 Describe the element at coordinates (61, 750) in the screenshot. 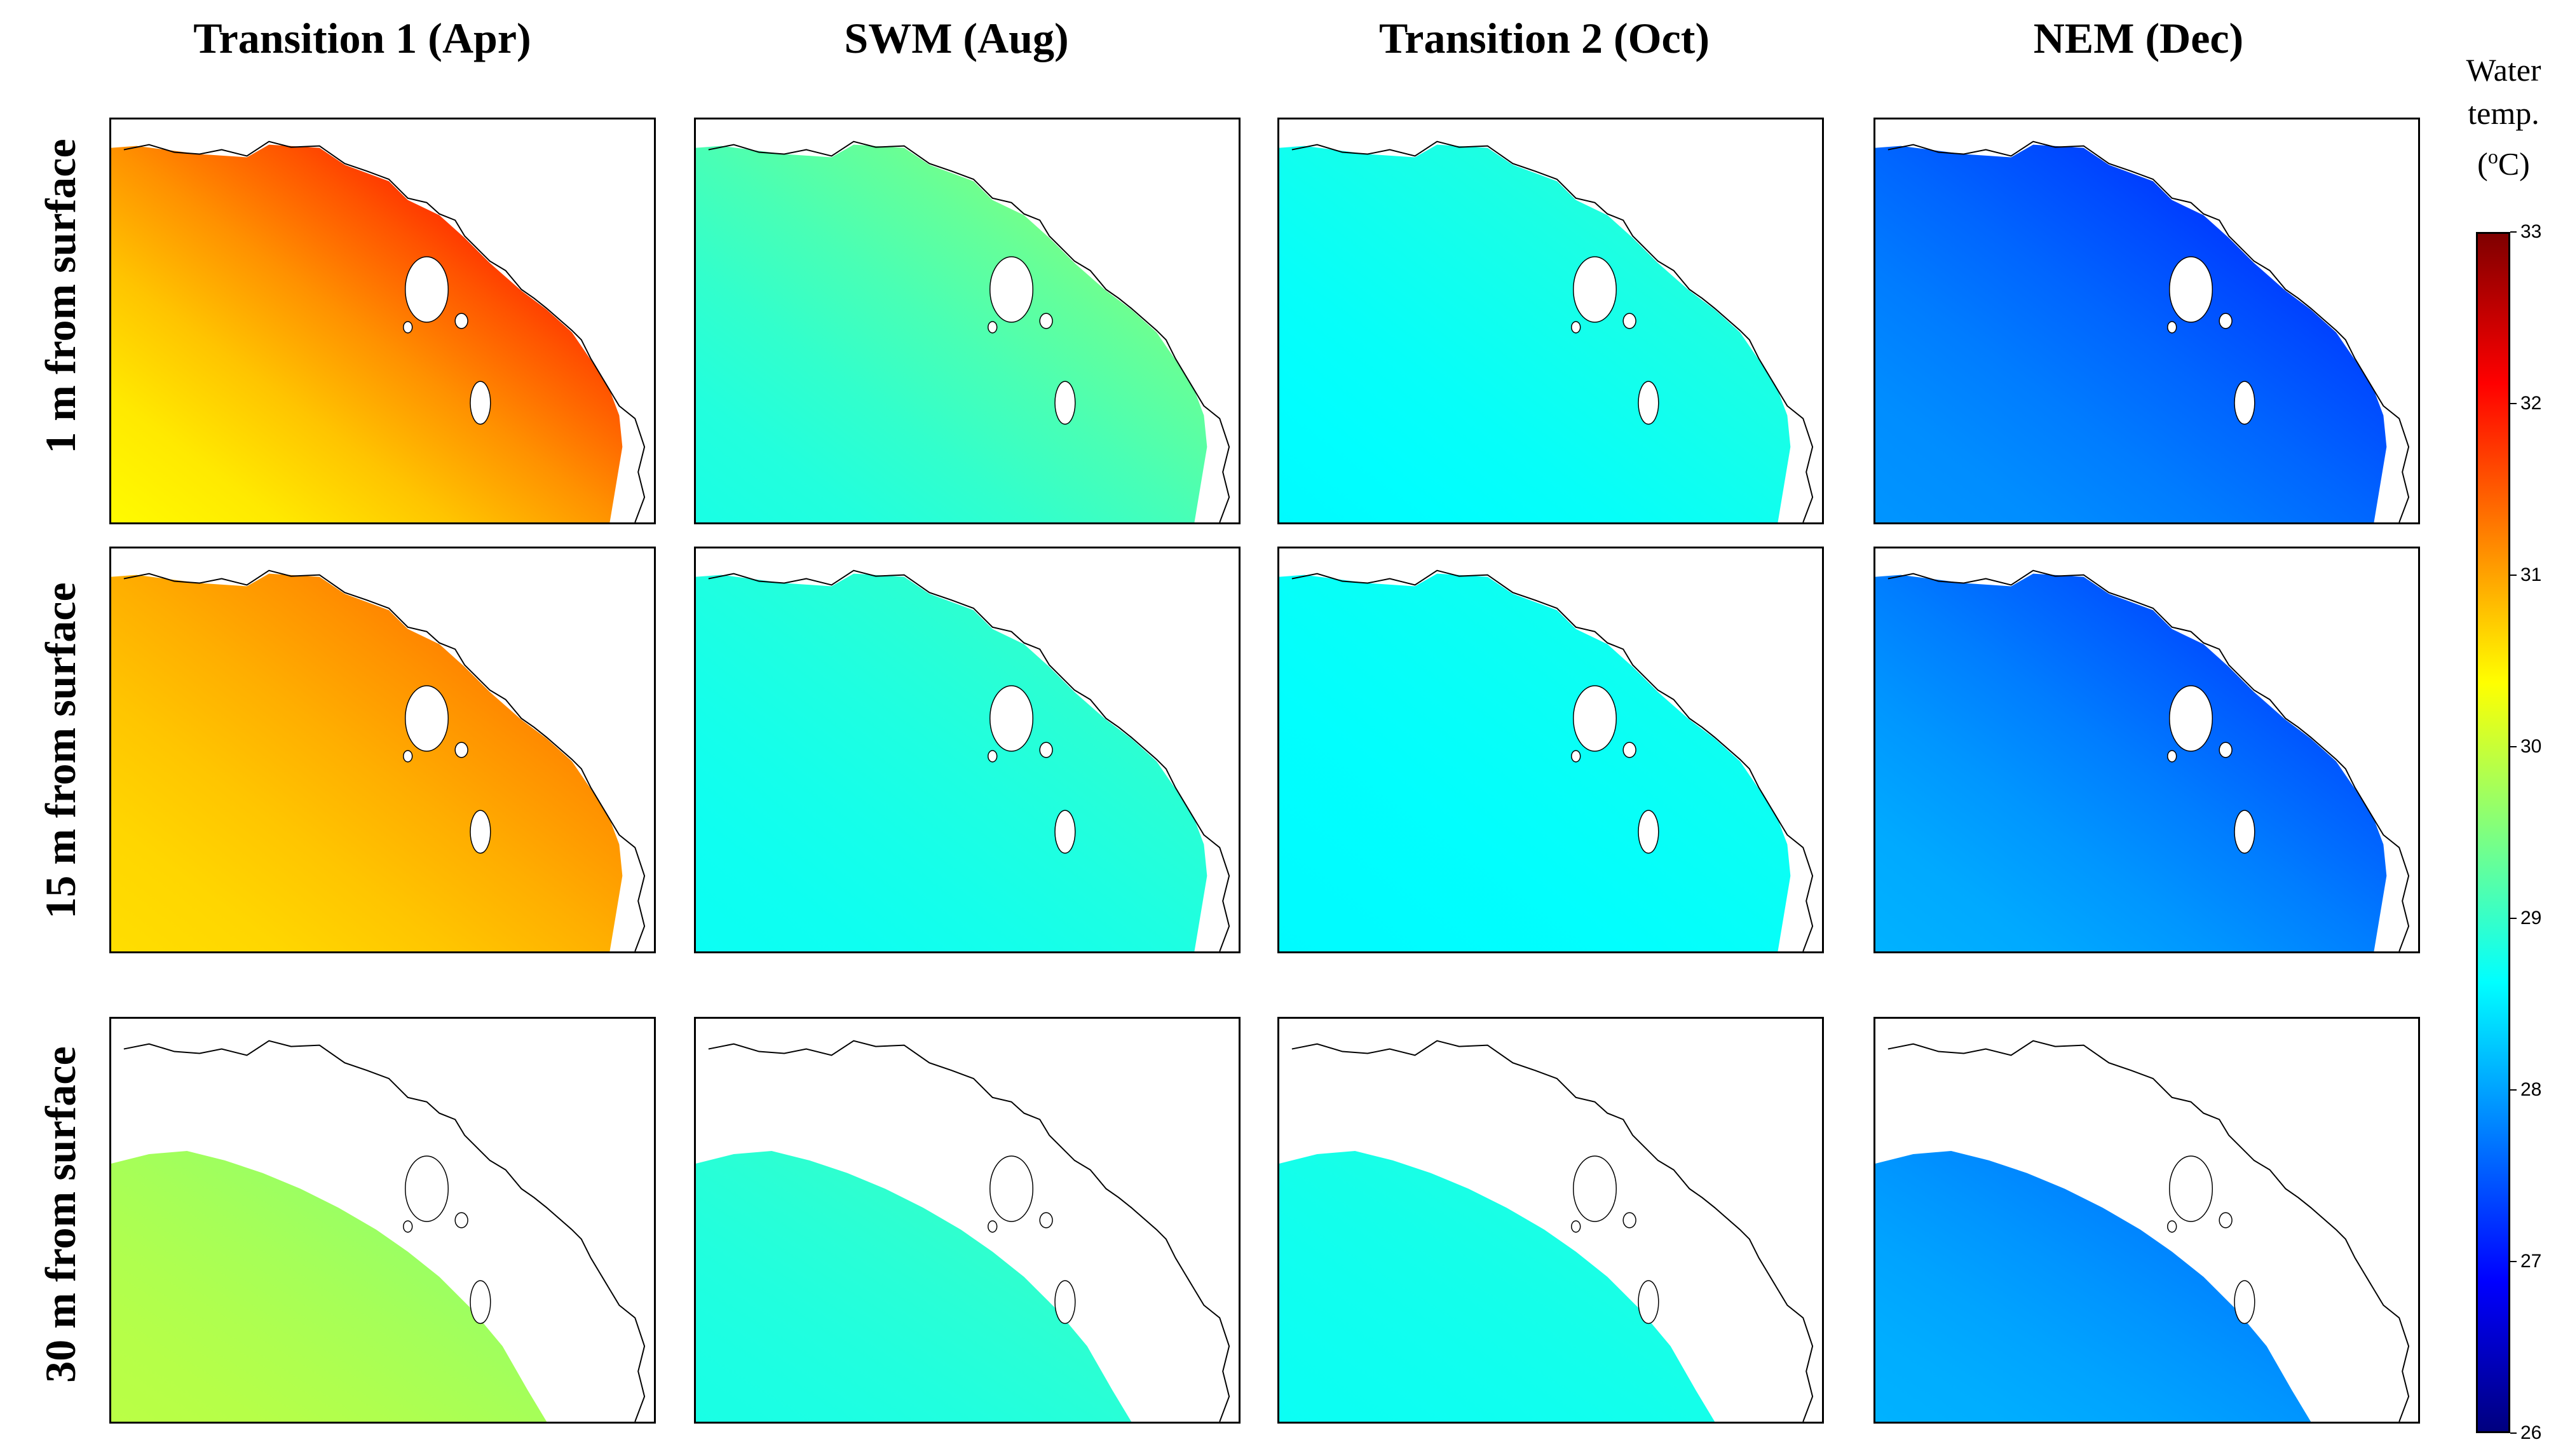

I see `row-label: 15 m from surface` at that location.